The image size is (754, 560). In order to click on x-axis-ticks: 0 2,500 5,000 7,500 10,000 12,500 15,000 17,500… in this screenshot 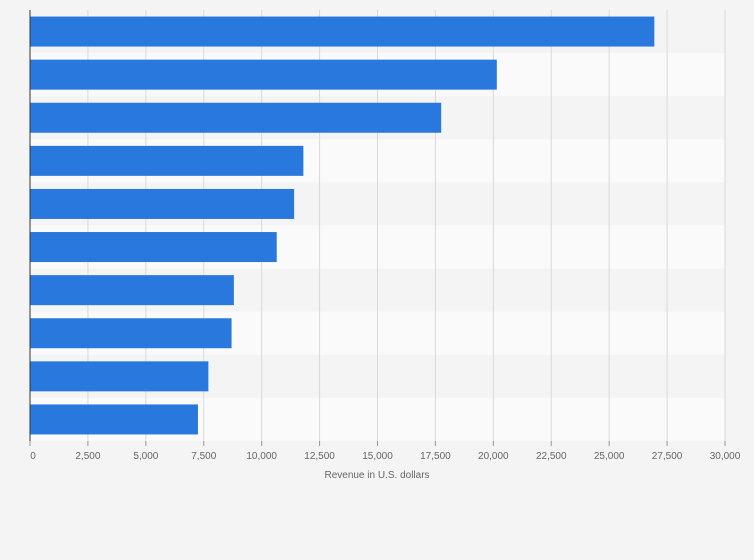, I will do `click(385, 451)`.